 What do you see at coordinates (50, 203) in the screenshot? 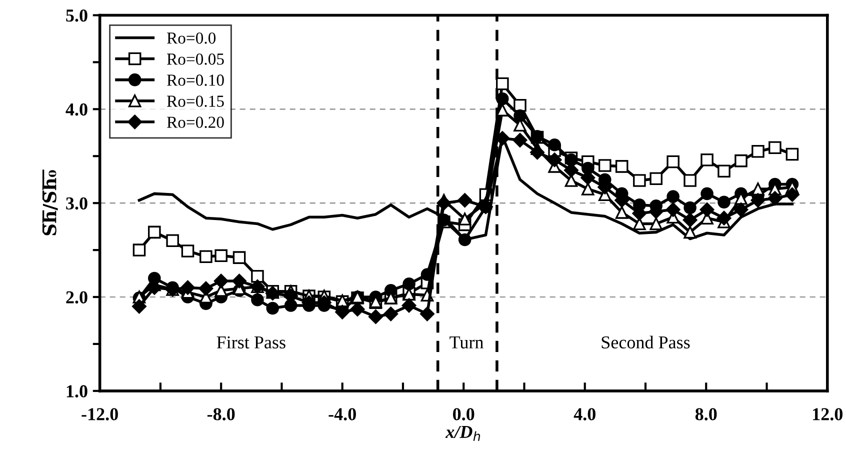
I see `y-axis-title: S̅h̅/S̅h̅₀̅` at bounding box center [50, 203].